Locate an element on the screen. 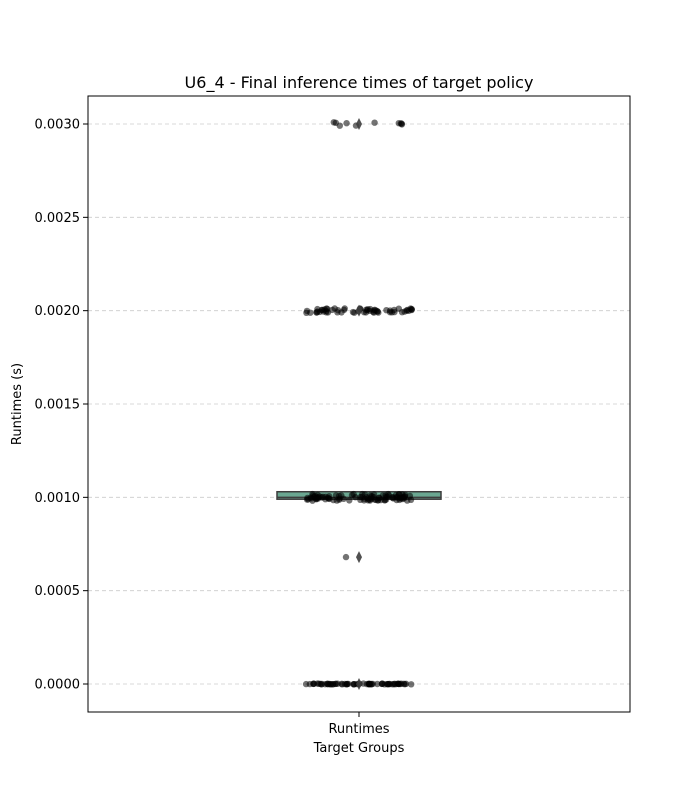  y-tick-label: 0.0025 is located at coordinates (58, 218).